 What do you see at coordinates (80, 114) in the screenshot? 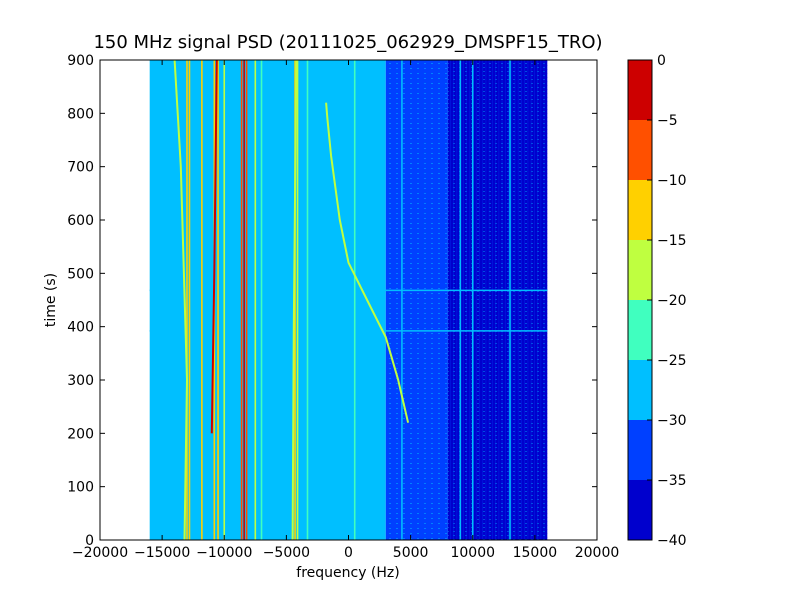
I see `y-tick-label: 800` at bounding box center [80, 114].